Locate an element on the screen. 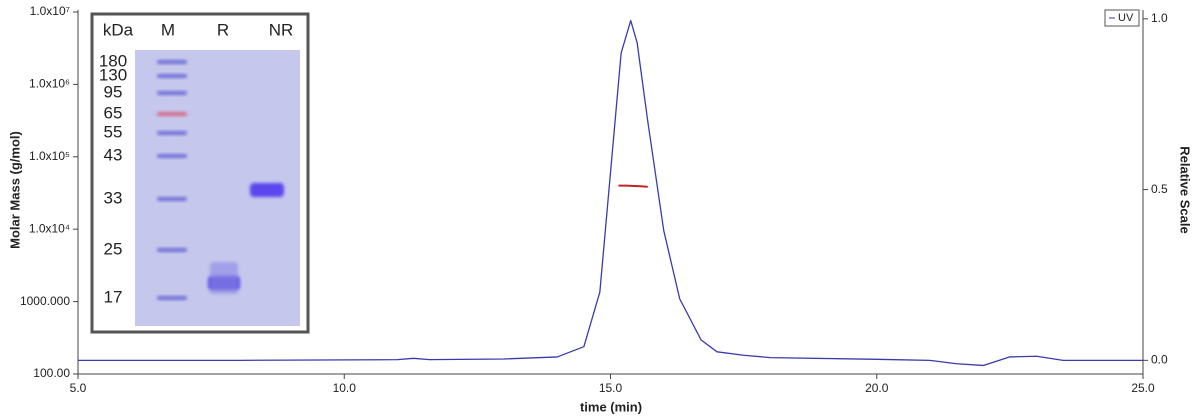 This screenshot has width=1200, height=420. marker-label: 43 is located at coordinates (113, 154).